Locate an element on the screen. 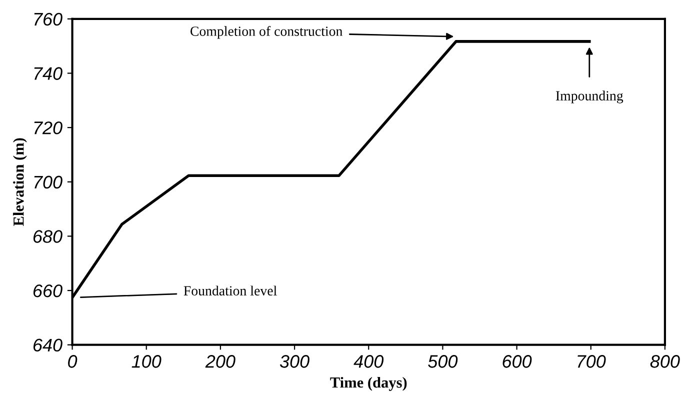 The width and height of the screenshot is (682, 411). y-tick-label: 660 is located at coordinates (47, 291).